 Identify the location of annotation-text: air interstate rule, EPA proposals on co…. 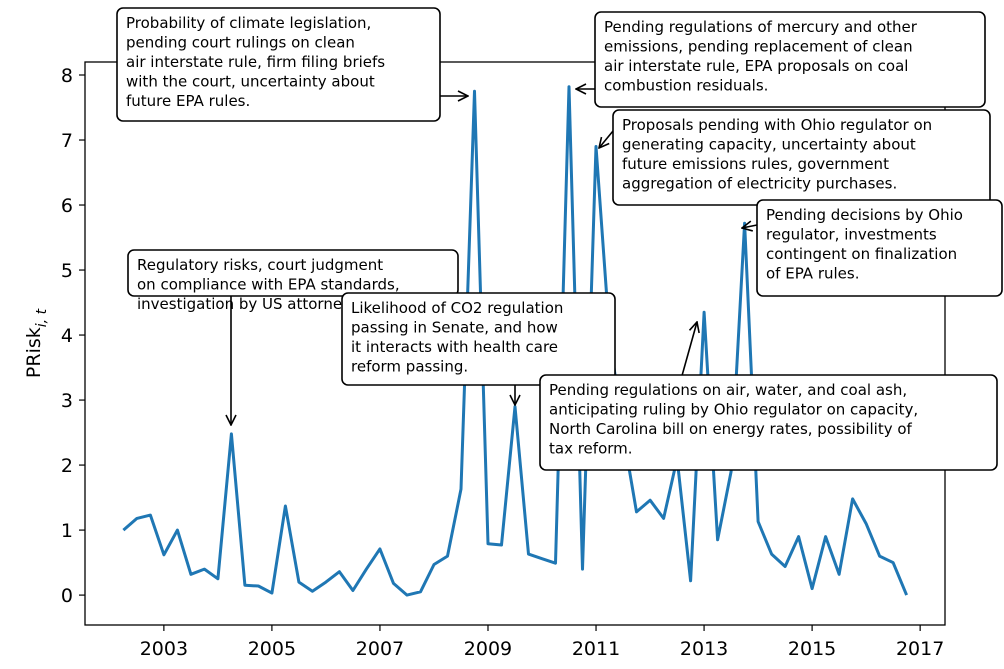
(756, 66).